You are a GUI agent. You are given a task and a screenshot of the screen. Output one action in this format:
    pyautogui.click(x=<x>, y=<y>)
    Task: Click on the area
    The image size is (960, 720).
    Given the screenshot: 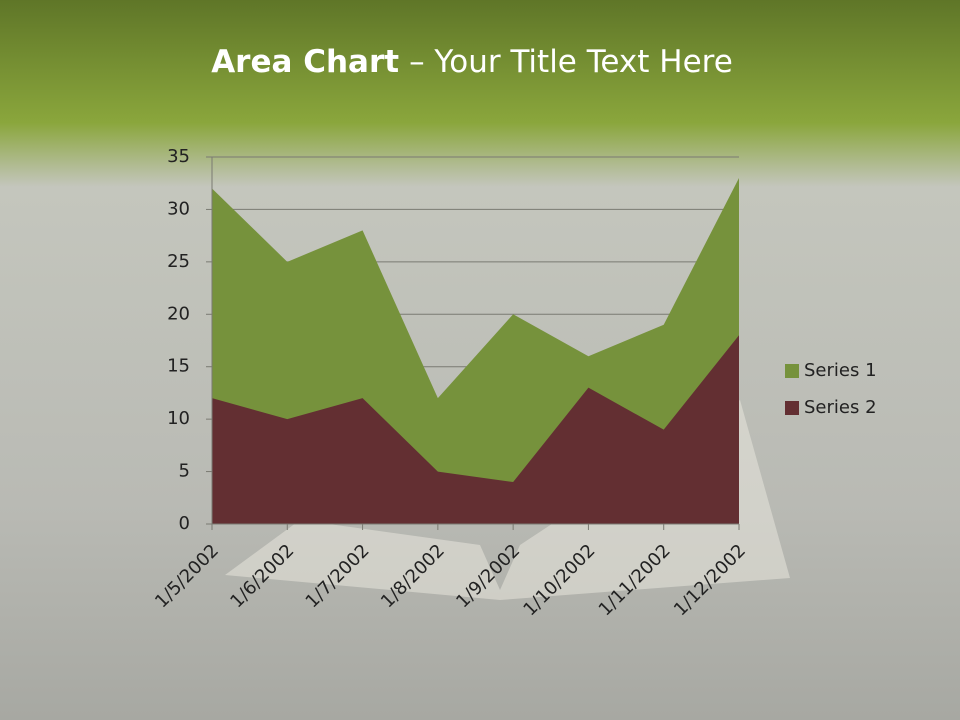 What is the action you would take?
    pyautogui.click(x=475, y=429)
    